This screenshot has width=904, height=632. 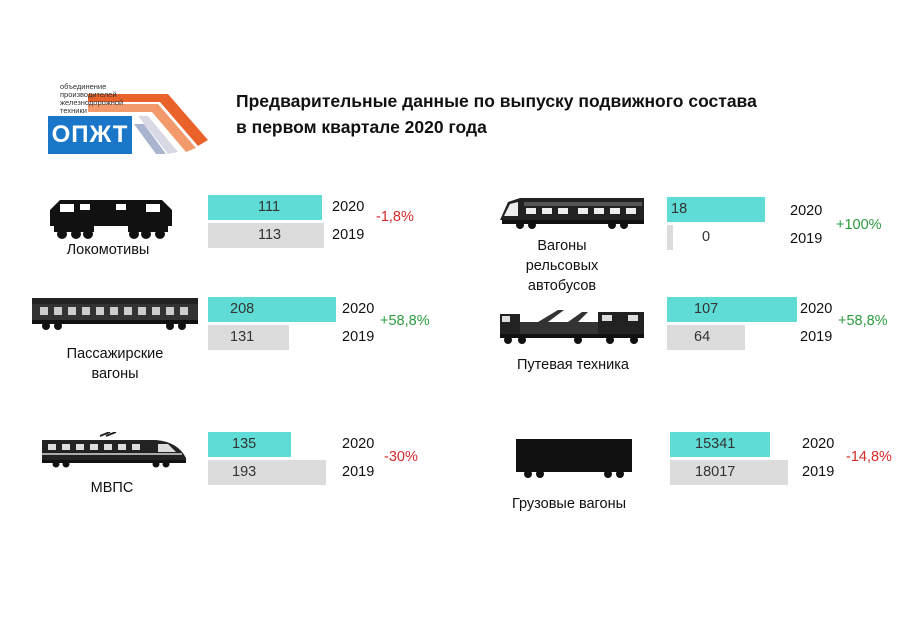 I want to click on railbus-icon, so click(x=573, y=214).